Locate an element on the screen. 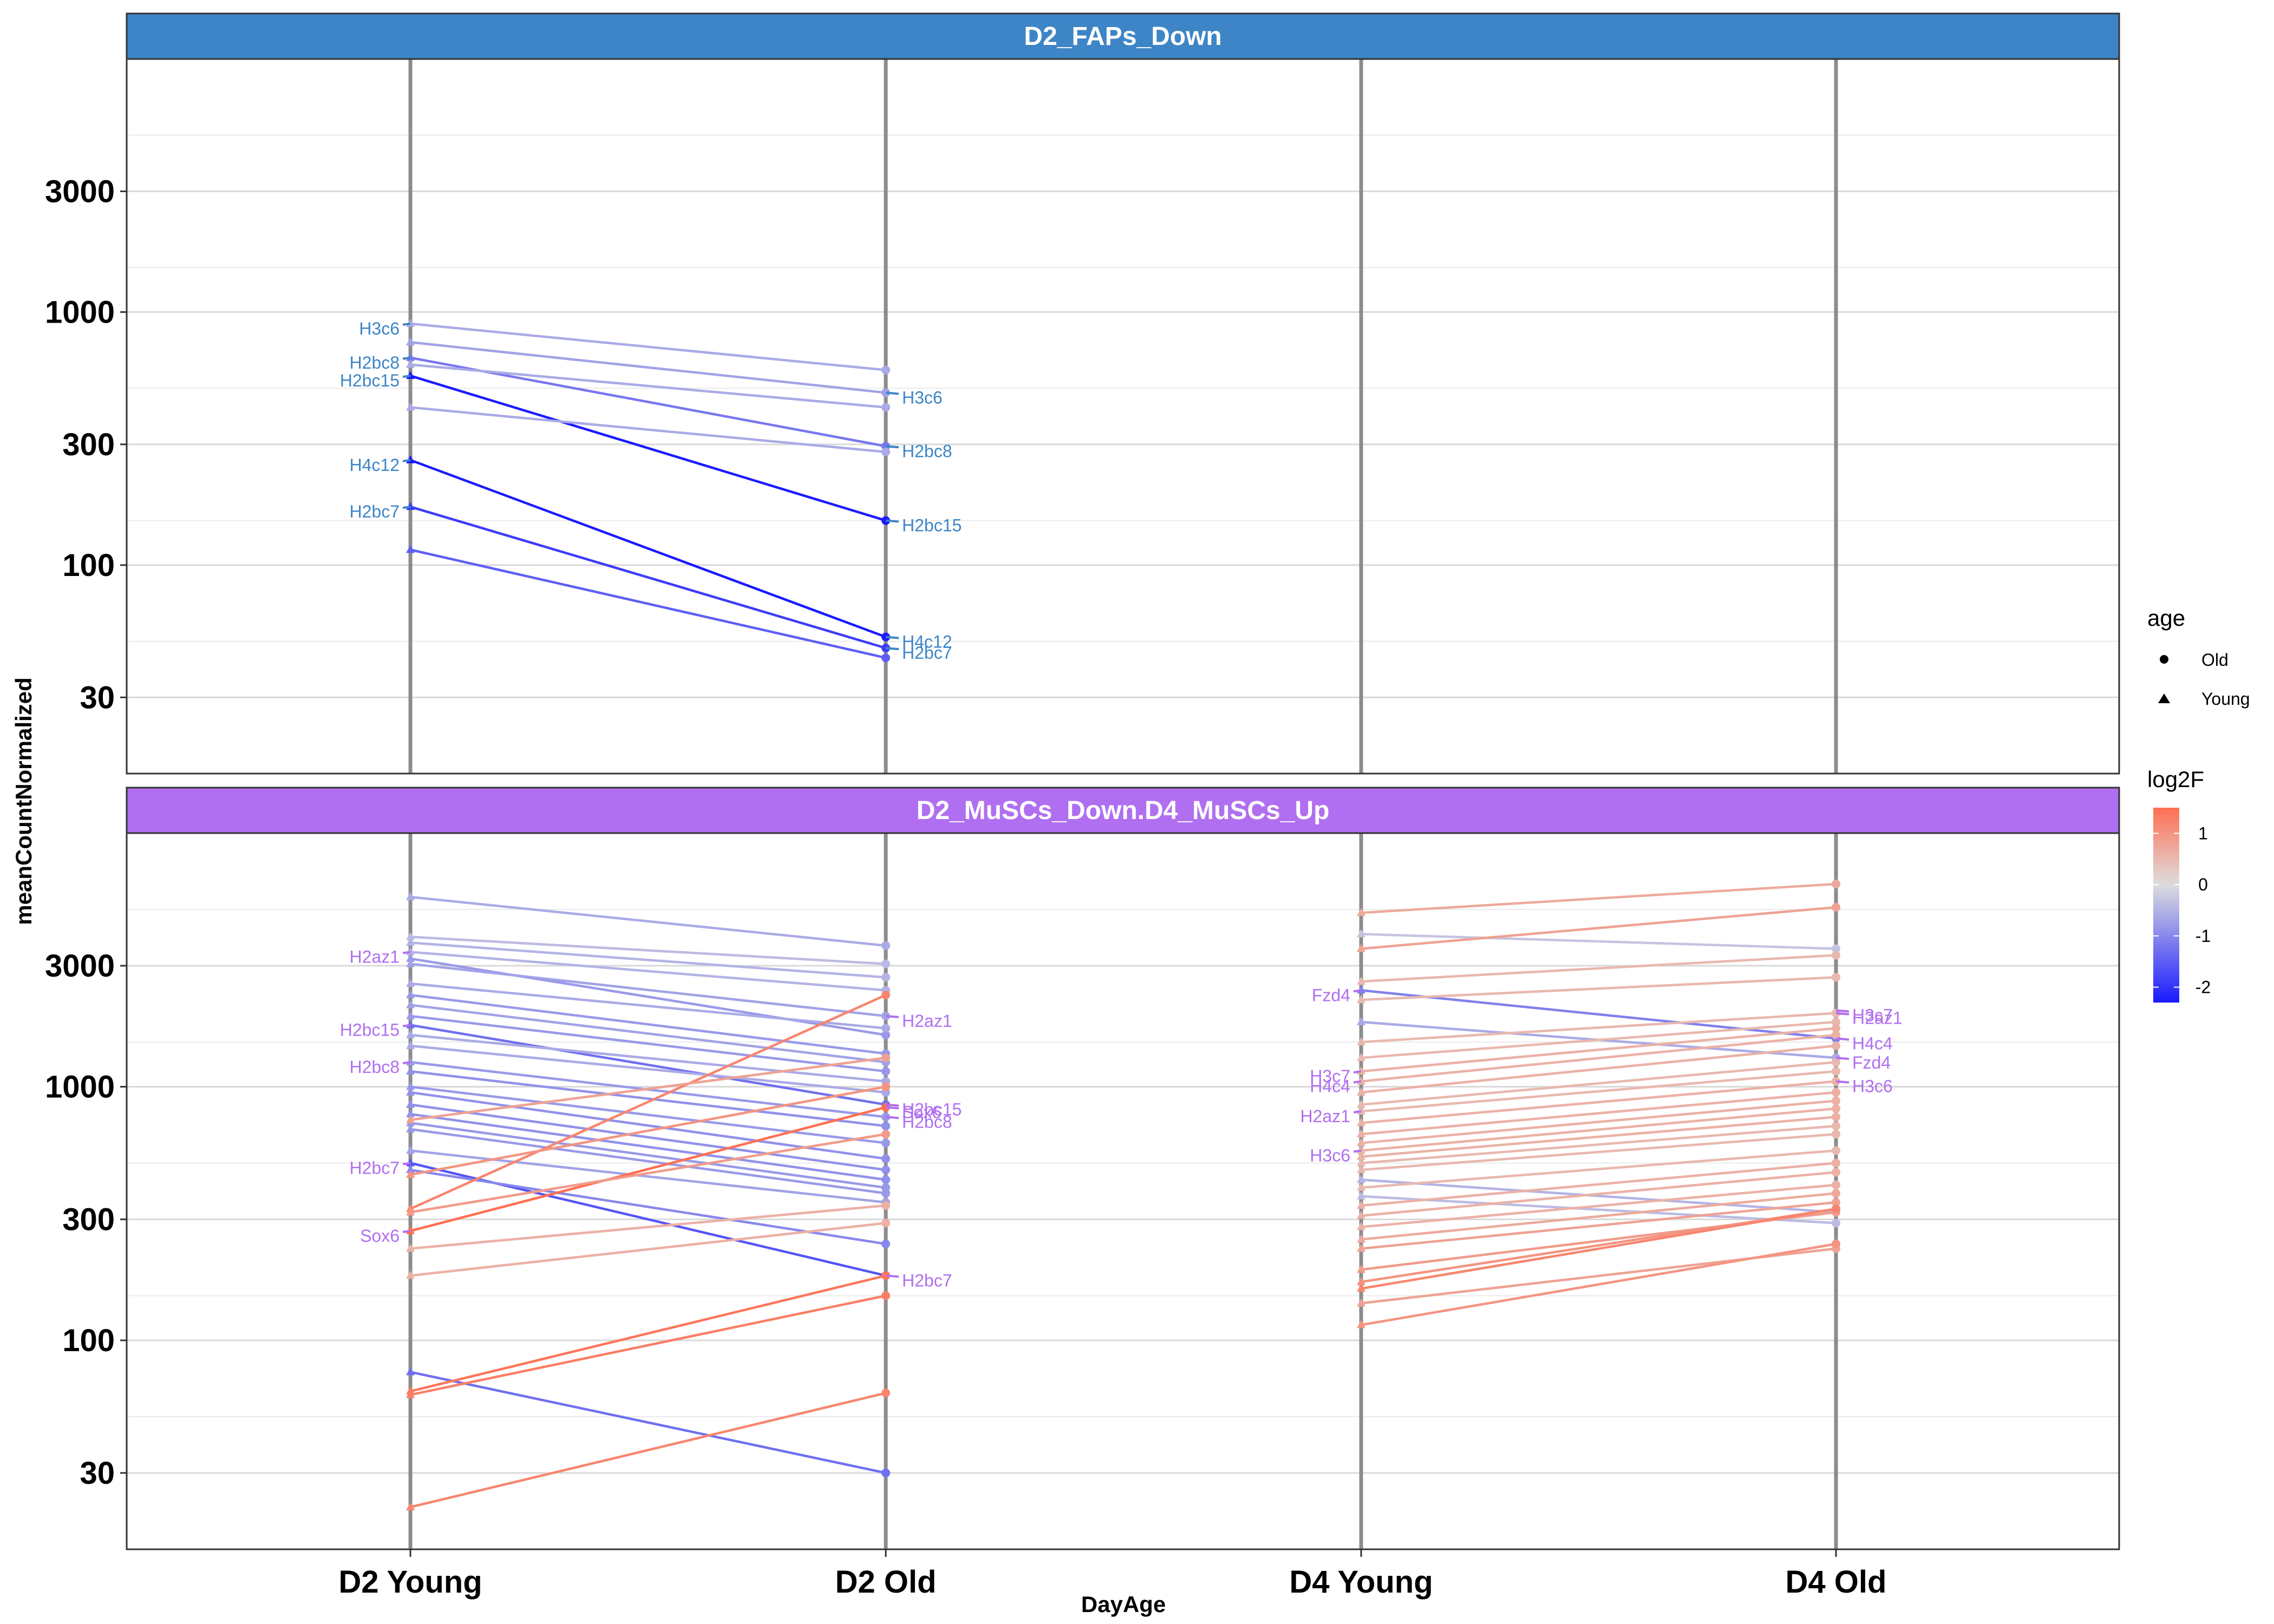  gene-label: H3c7 is located at coordinates (1873, 1015).